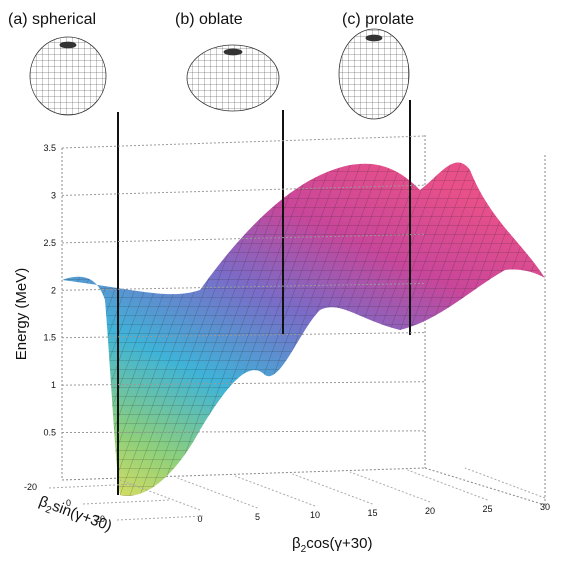 This screenshot has height=561, width=561. Describe the element at coordinates (49, 433) in the screenshot. I see `z-tick-label: 0.5` at that location.